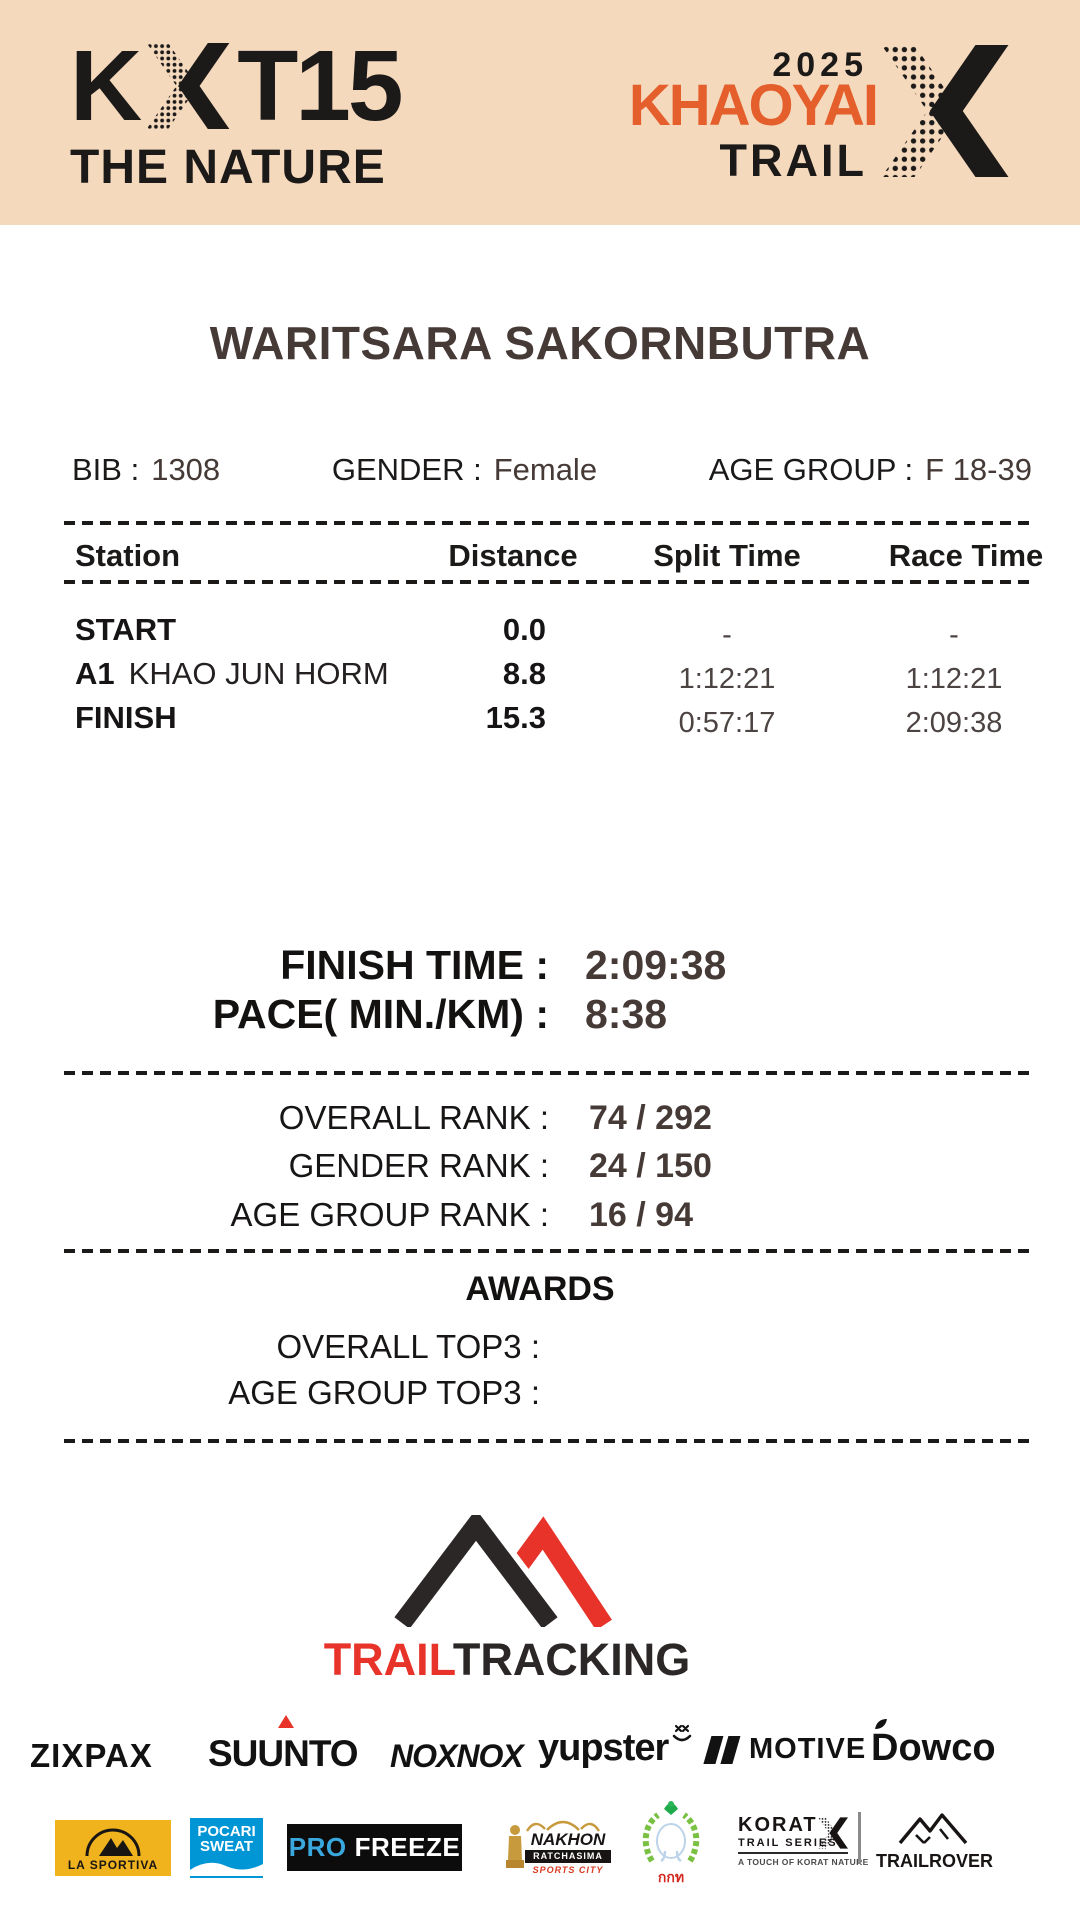  What do you see at coordinates (186, 469) in the screenshot?
I see `bib-value: 1308` at bounding box center [186, 469].